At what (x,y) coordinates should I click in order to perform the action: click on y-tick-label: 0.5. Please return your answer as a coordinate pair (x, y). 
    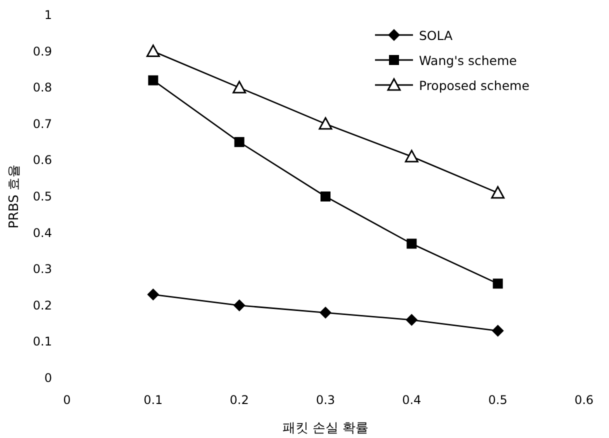
    Looking at the image, I should click on (42, 197).